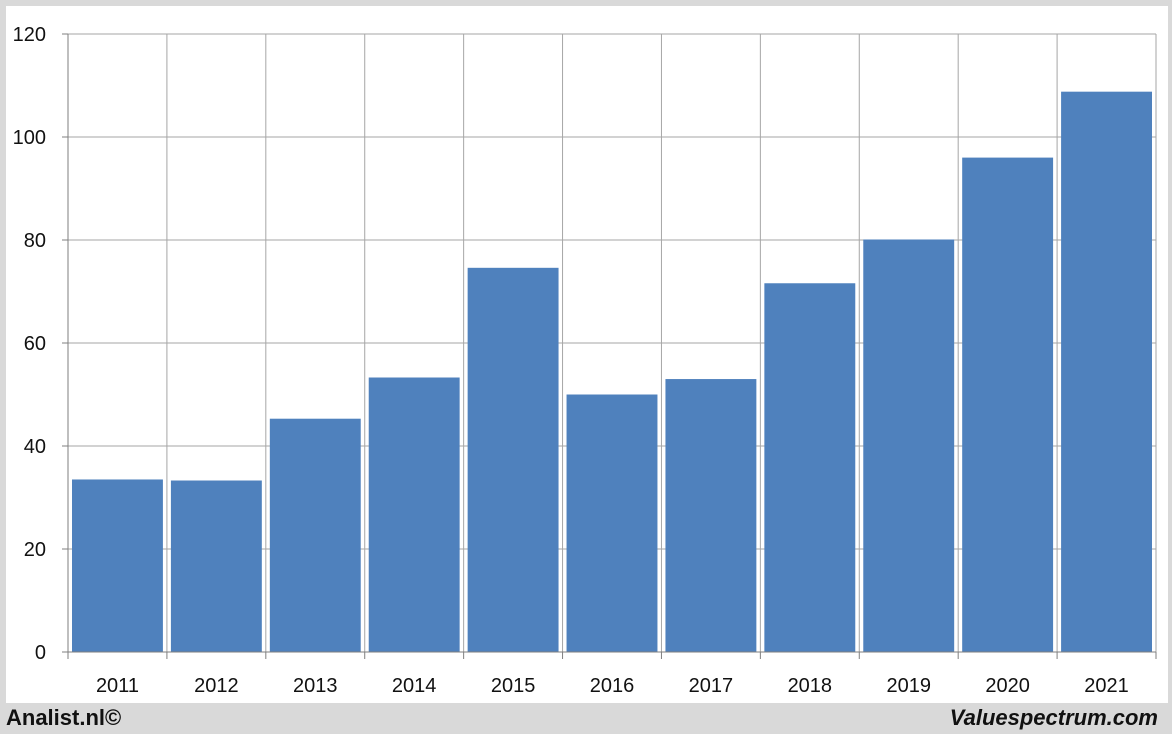 Image resolution: width=1172 pixels, height=734 pixels. What do you see at coordinates (908, 686) in the screenshot?
I see `x-tick-label: 2019` at bounding box center [908, 686].